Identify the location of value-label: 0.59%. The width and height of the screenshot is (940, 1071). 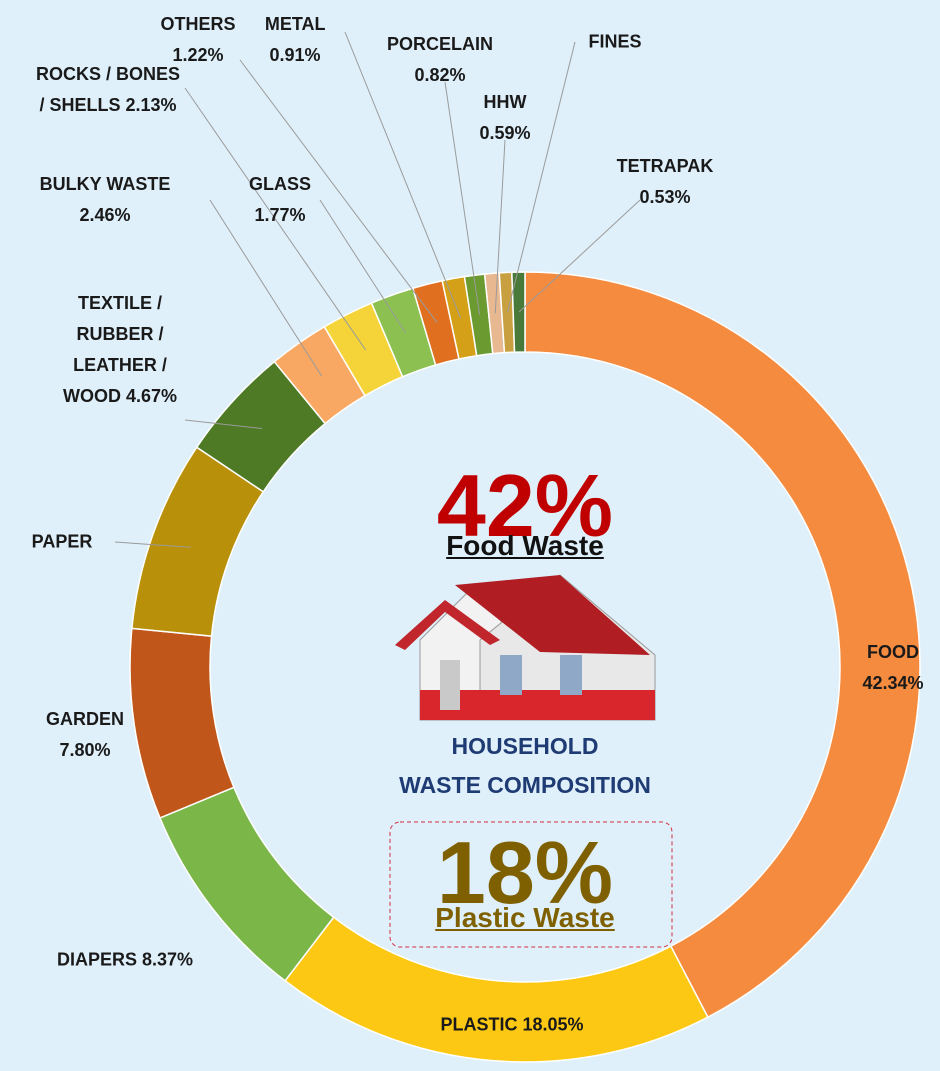
(505, 133).